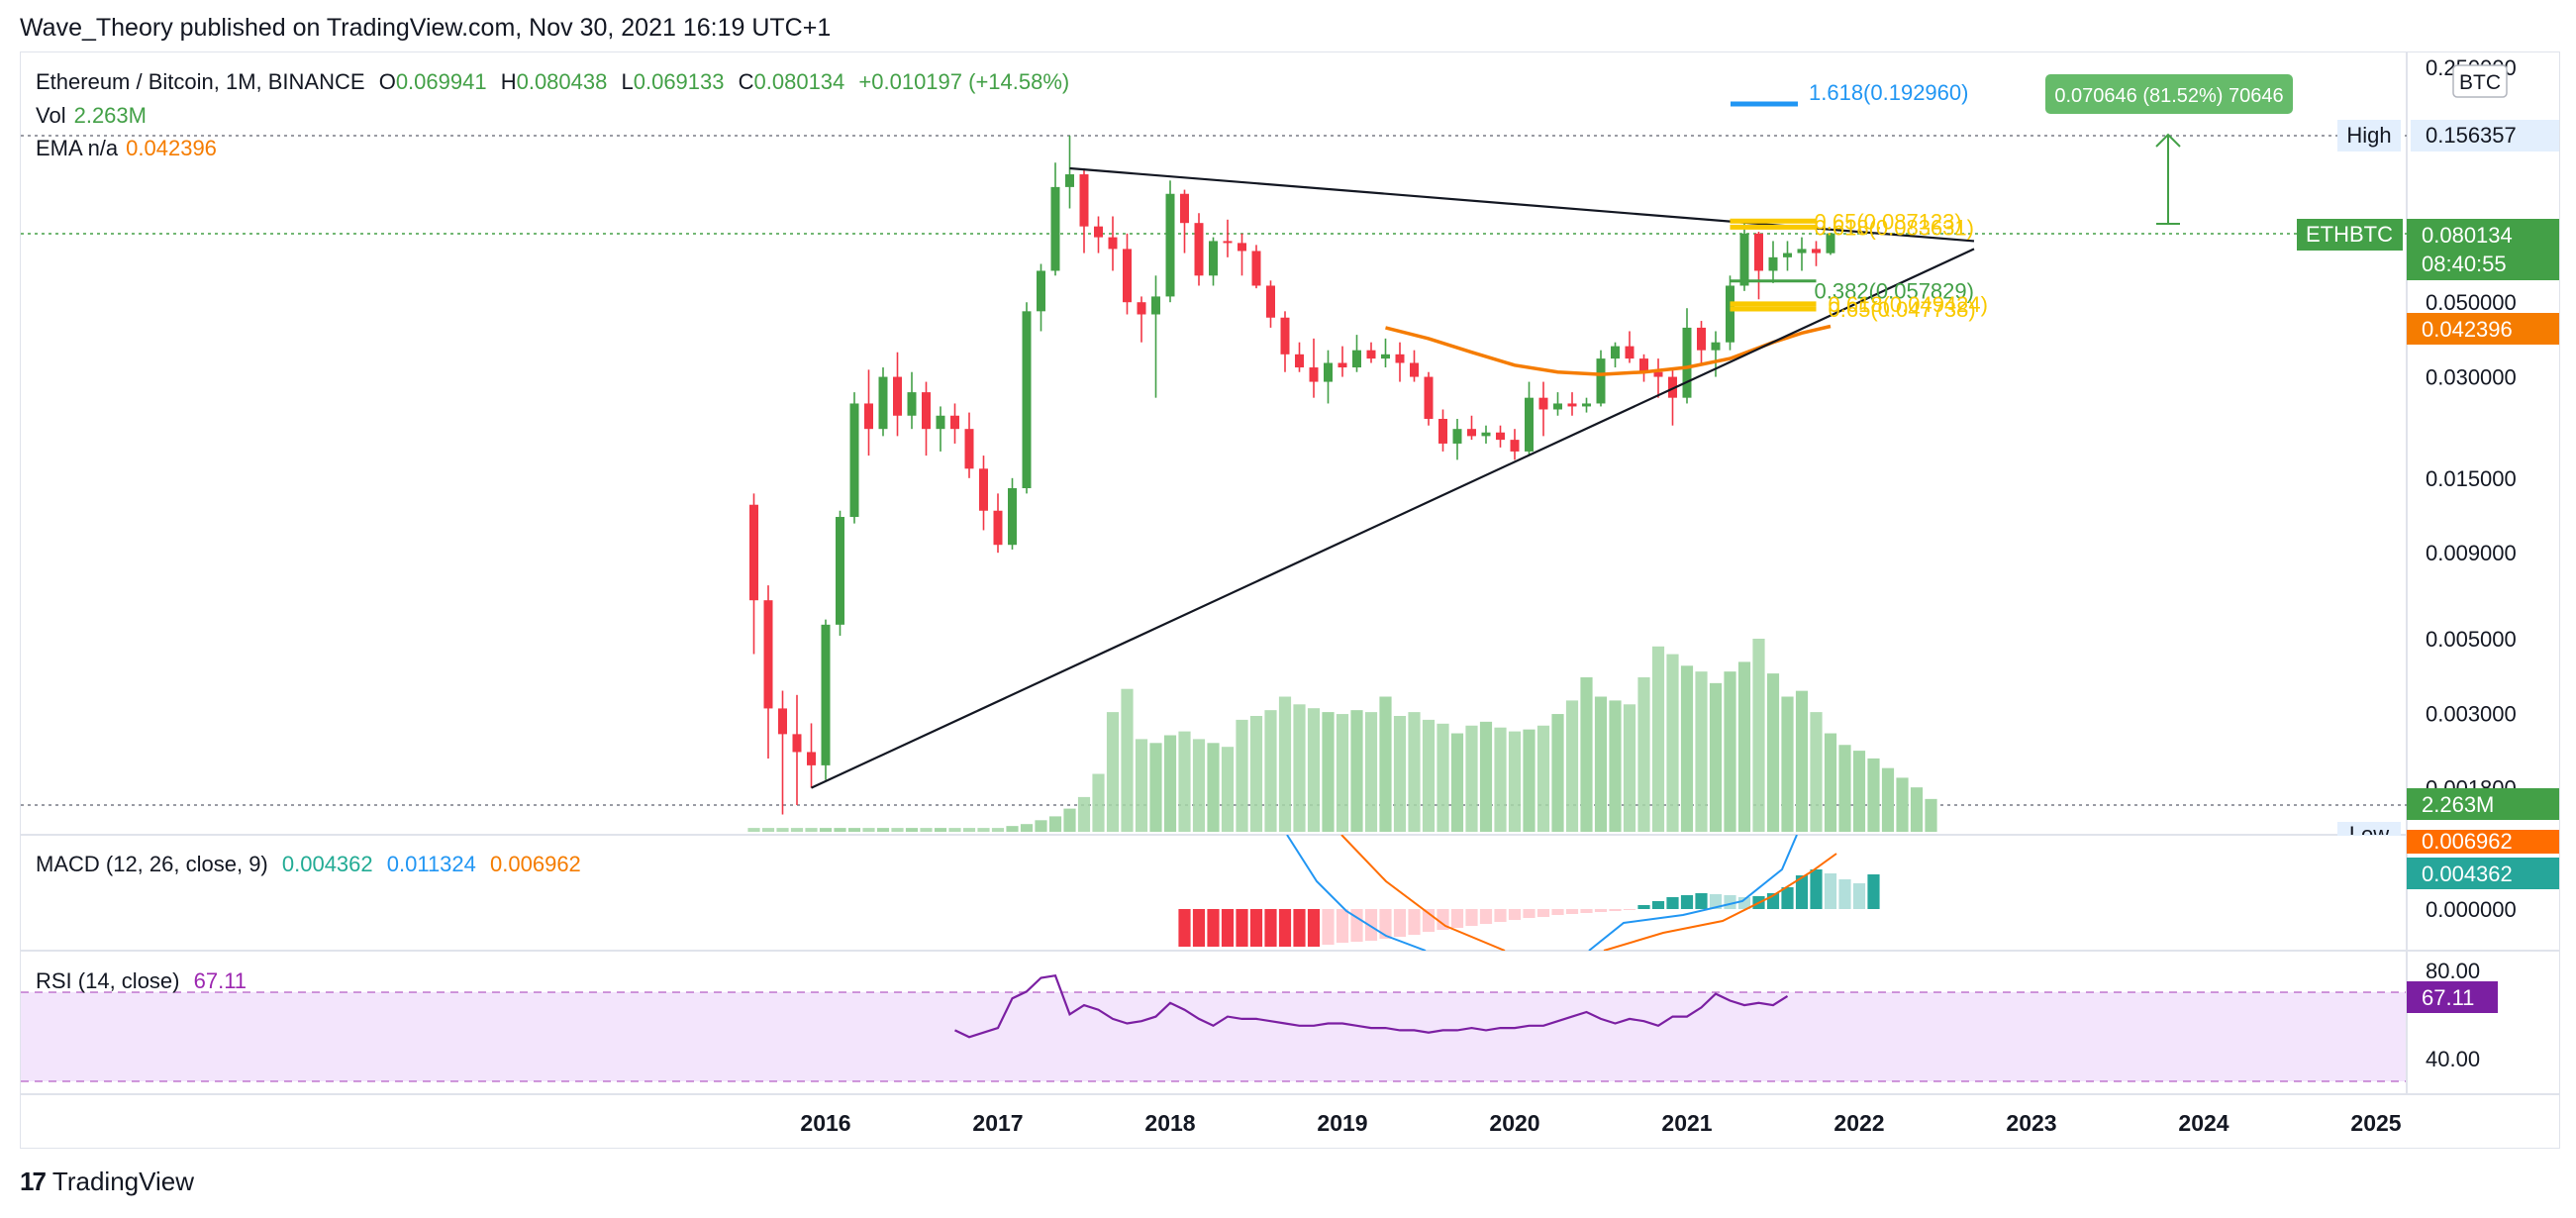 Image resolution: width=2576 pixels, height=1218 pixels. Describe the element at coordinates (1889, 92) in the screenshot. I see `fib-1618-label: 1.618(0.192960)` at that location.